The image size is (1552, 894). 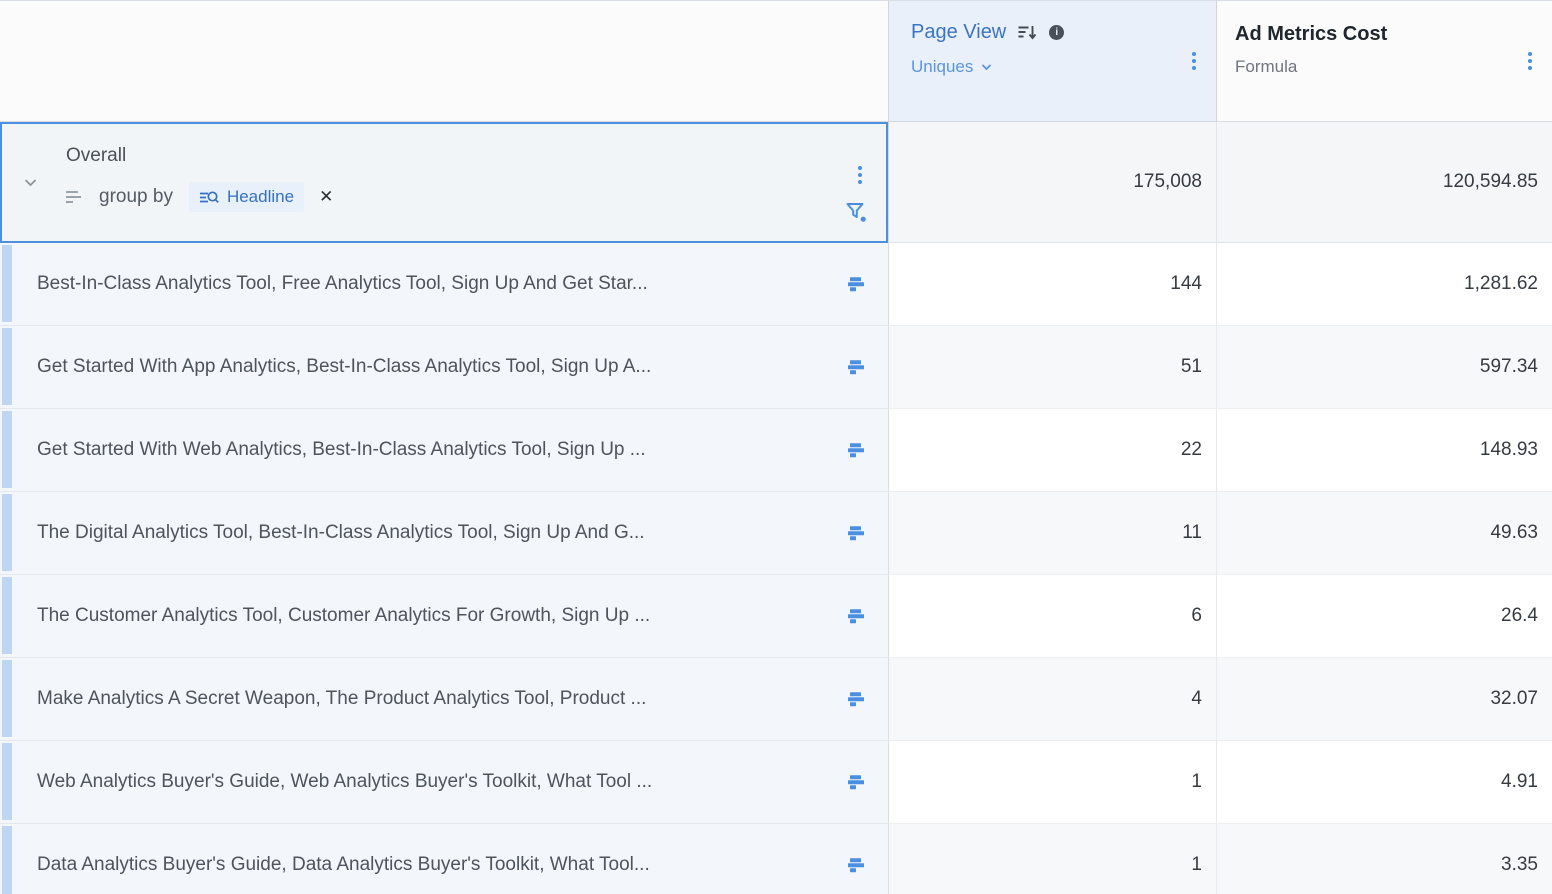 I want to click on cost-value-cell: 49.63, so click(x=1384, y=533).